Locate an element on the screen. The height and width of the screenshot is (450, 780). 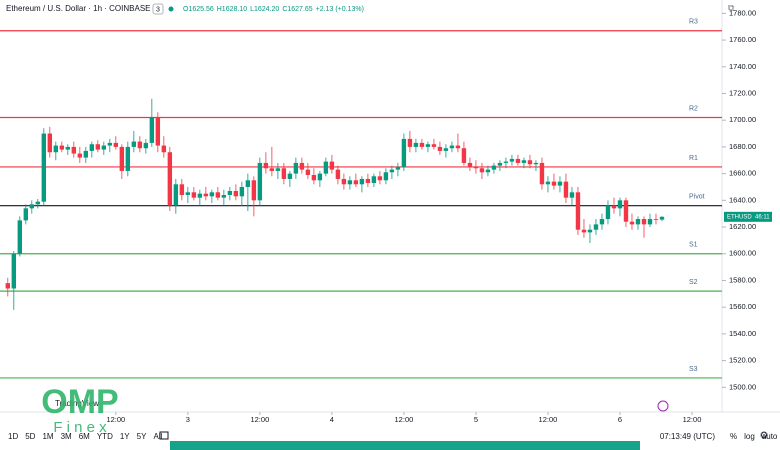
y-tick-label: 1640.00 is located at coordinates (742, 199).